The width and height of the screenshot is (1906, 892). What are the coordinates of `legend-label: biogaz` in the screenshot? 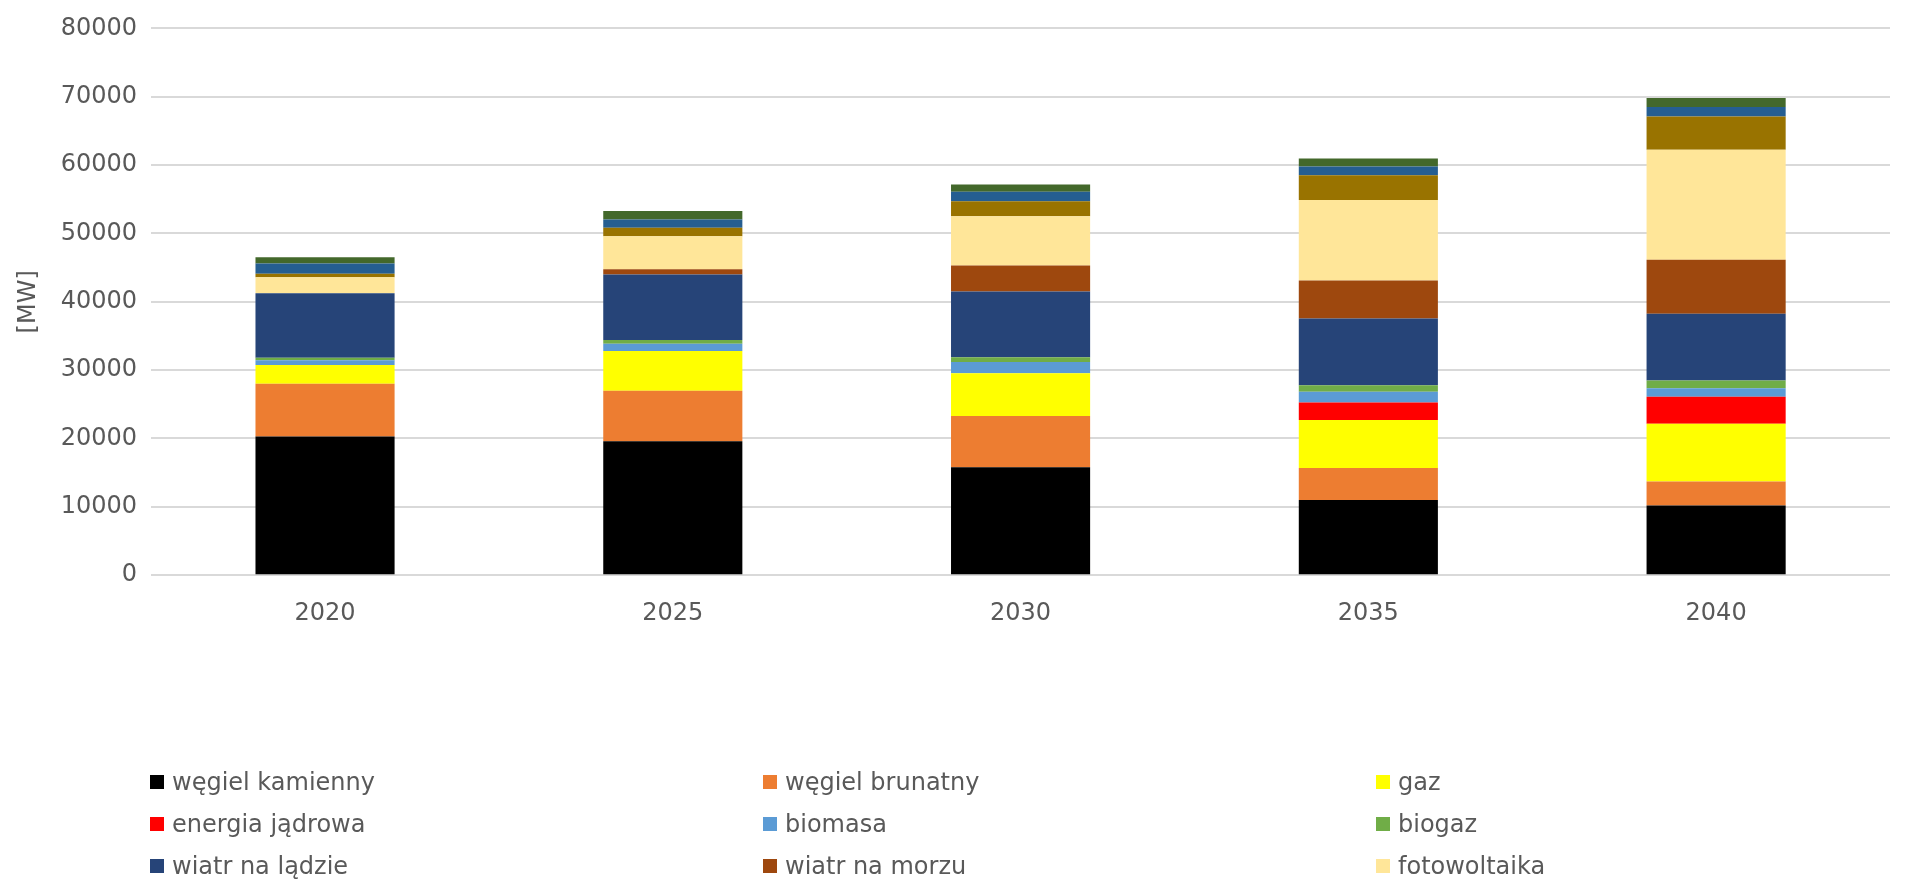 It's located at (1438, 824).